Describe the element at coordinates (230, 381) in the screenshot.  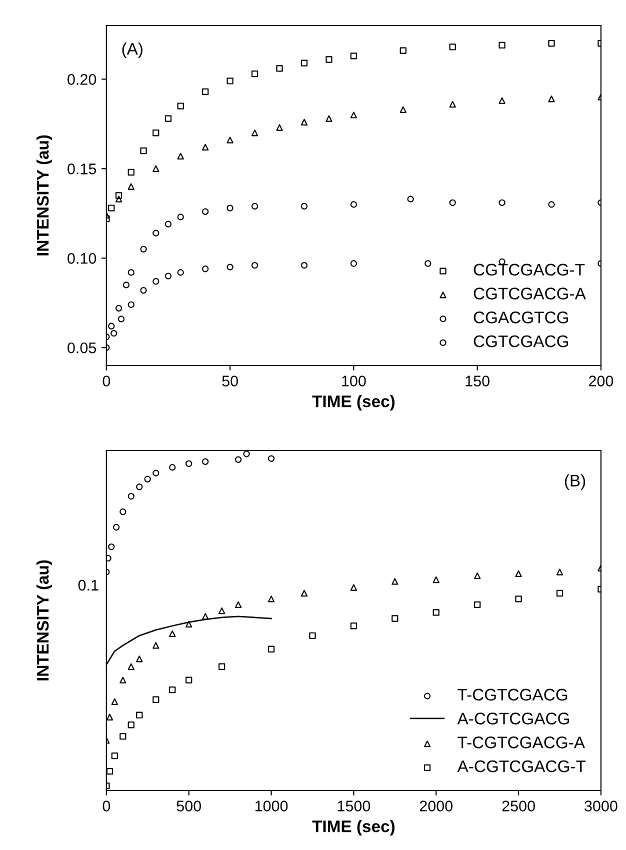
I see `x-tick-label: 50` at that location.